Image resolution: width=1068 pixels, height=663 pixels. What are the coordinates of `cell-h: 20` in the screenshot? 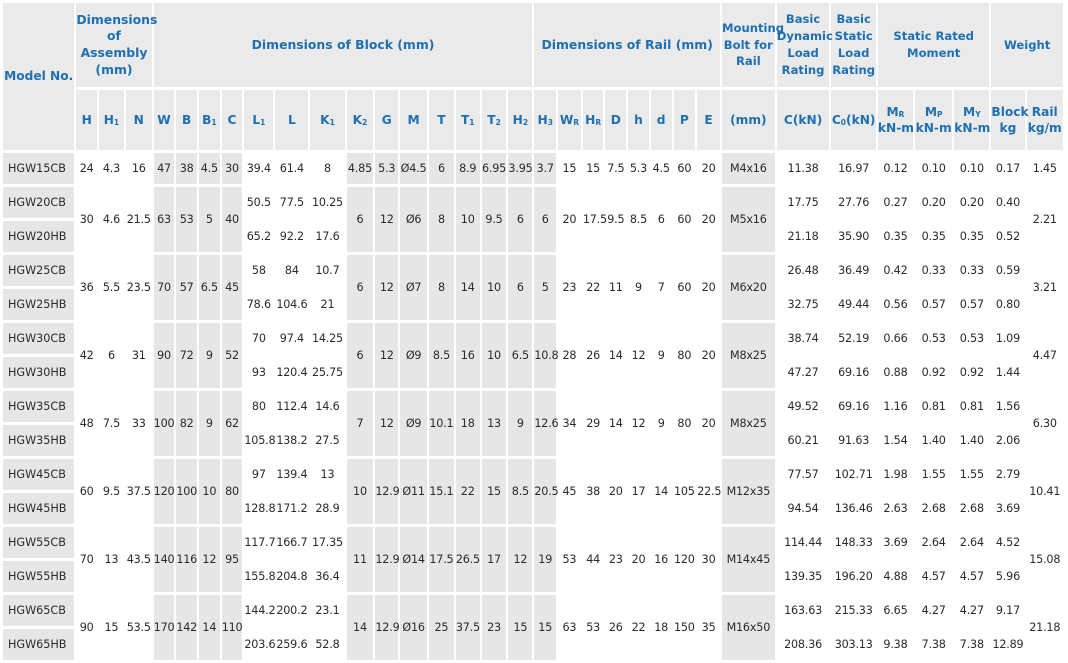 It's located at (638, 559).